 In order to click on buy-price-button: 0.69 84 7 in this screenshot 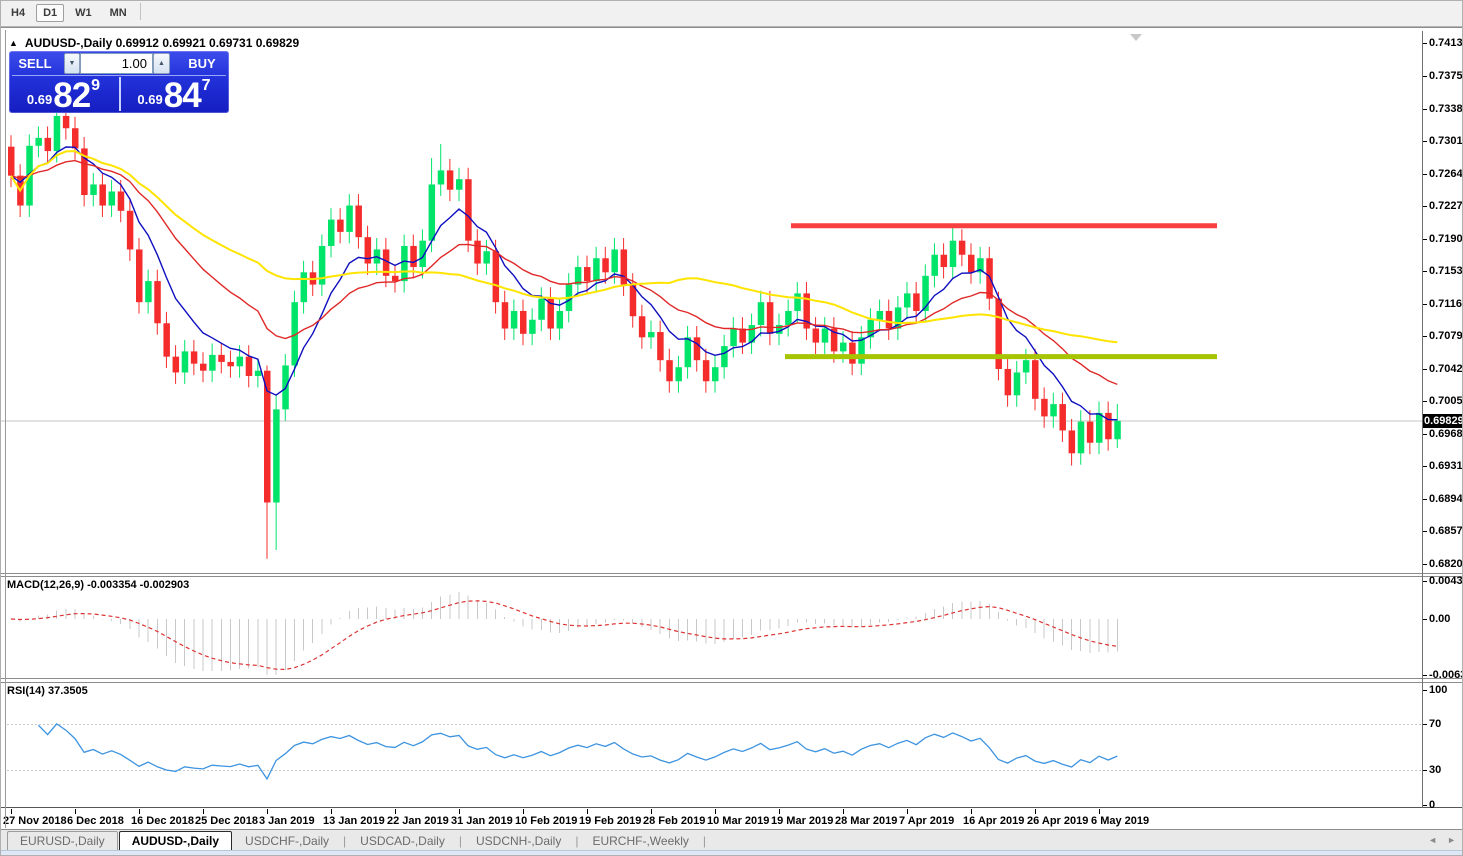, I will do `click(173, 95)`.